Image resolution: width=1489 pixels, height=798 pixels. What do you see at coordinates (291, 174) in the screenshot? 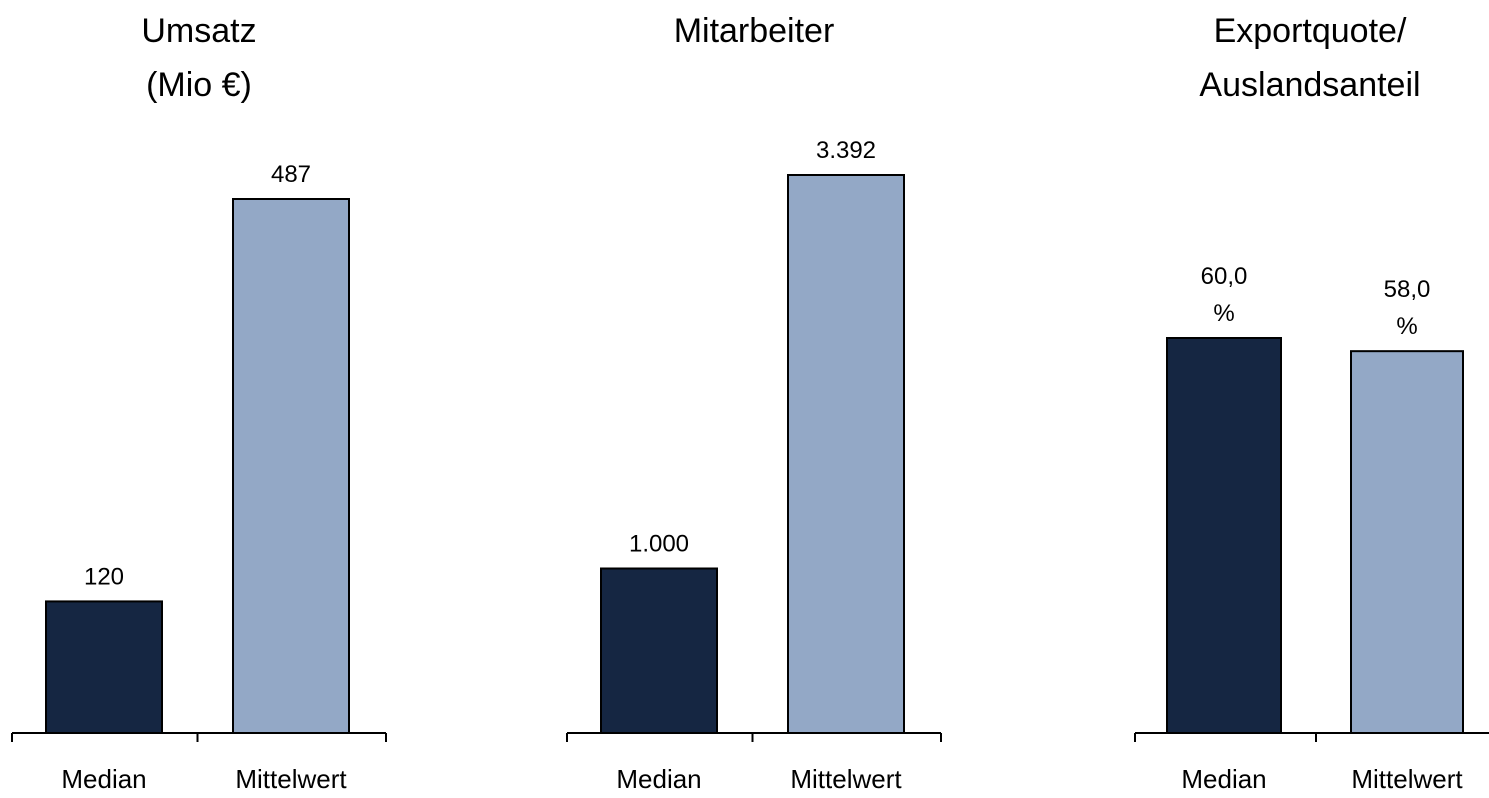
I see `data-label: 487` at bounding box center [291, 174].